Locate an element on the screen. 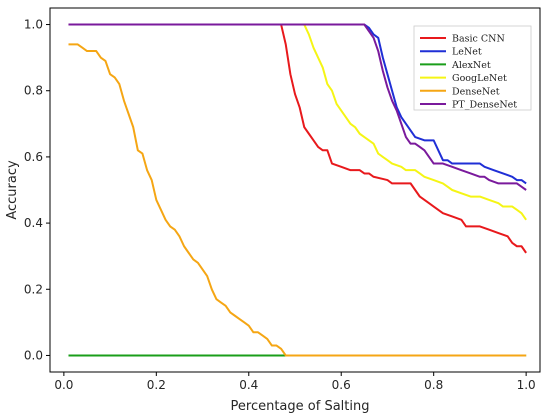  y-tick-label: 0.4 is located at coordinates (33, 223).